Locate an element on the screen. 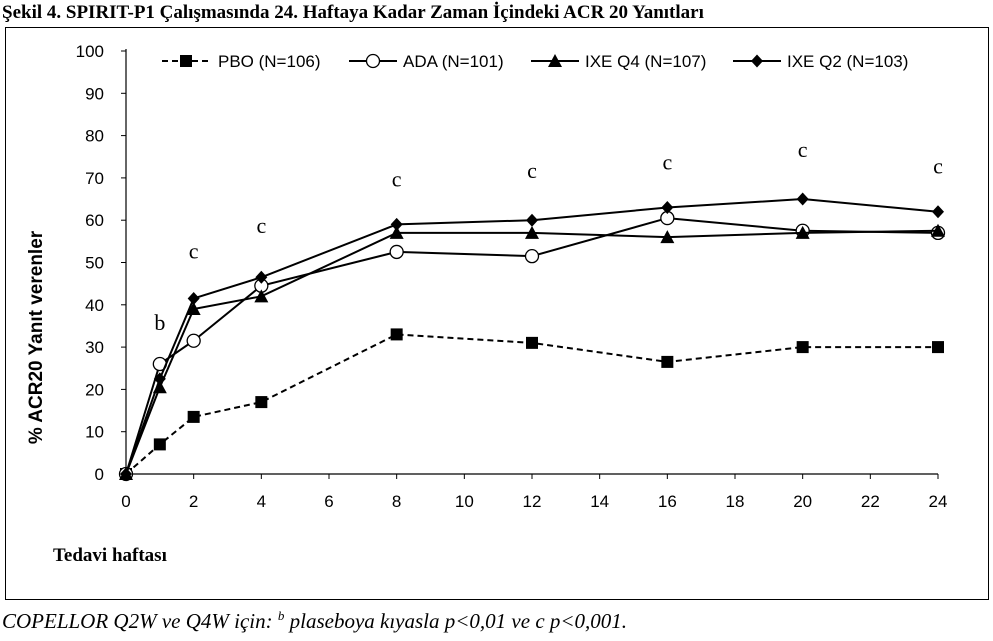 The width and height of the screenshot is (993, 641). legend-label-2: IXE Q4 (N=107) is located at coordinates (645, 61).